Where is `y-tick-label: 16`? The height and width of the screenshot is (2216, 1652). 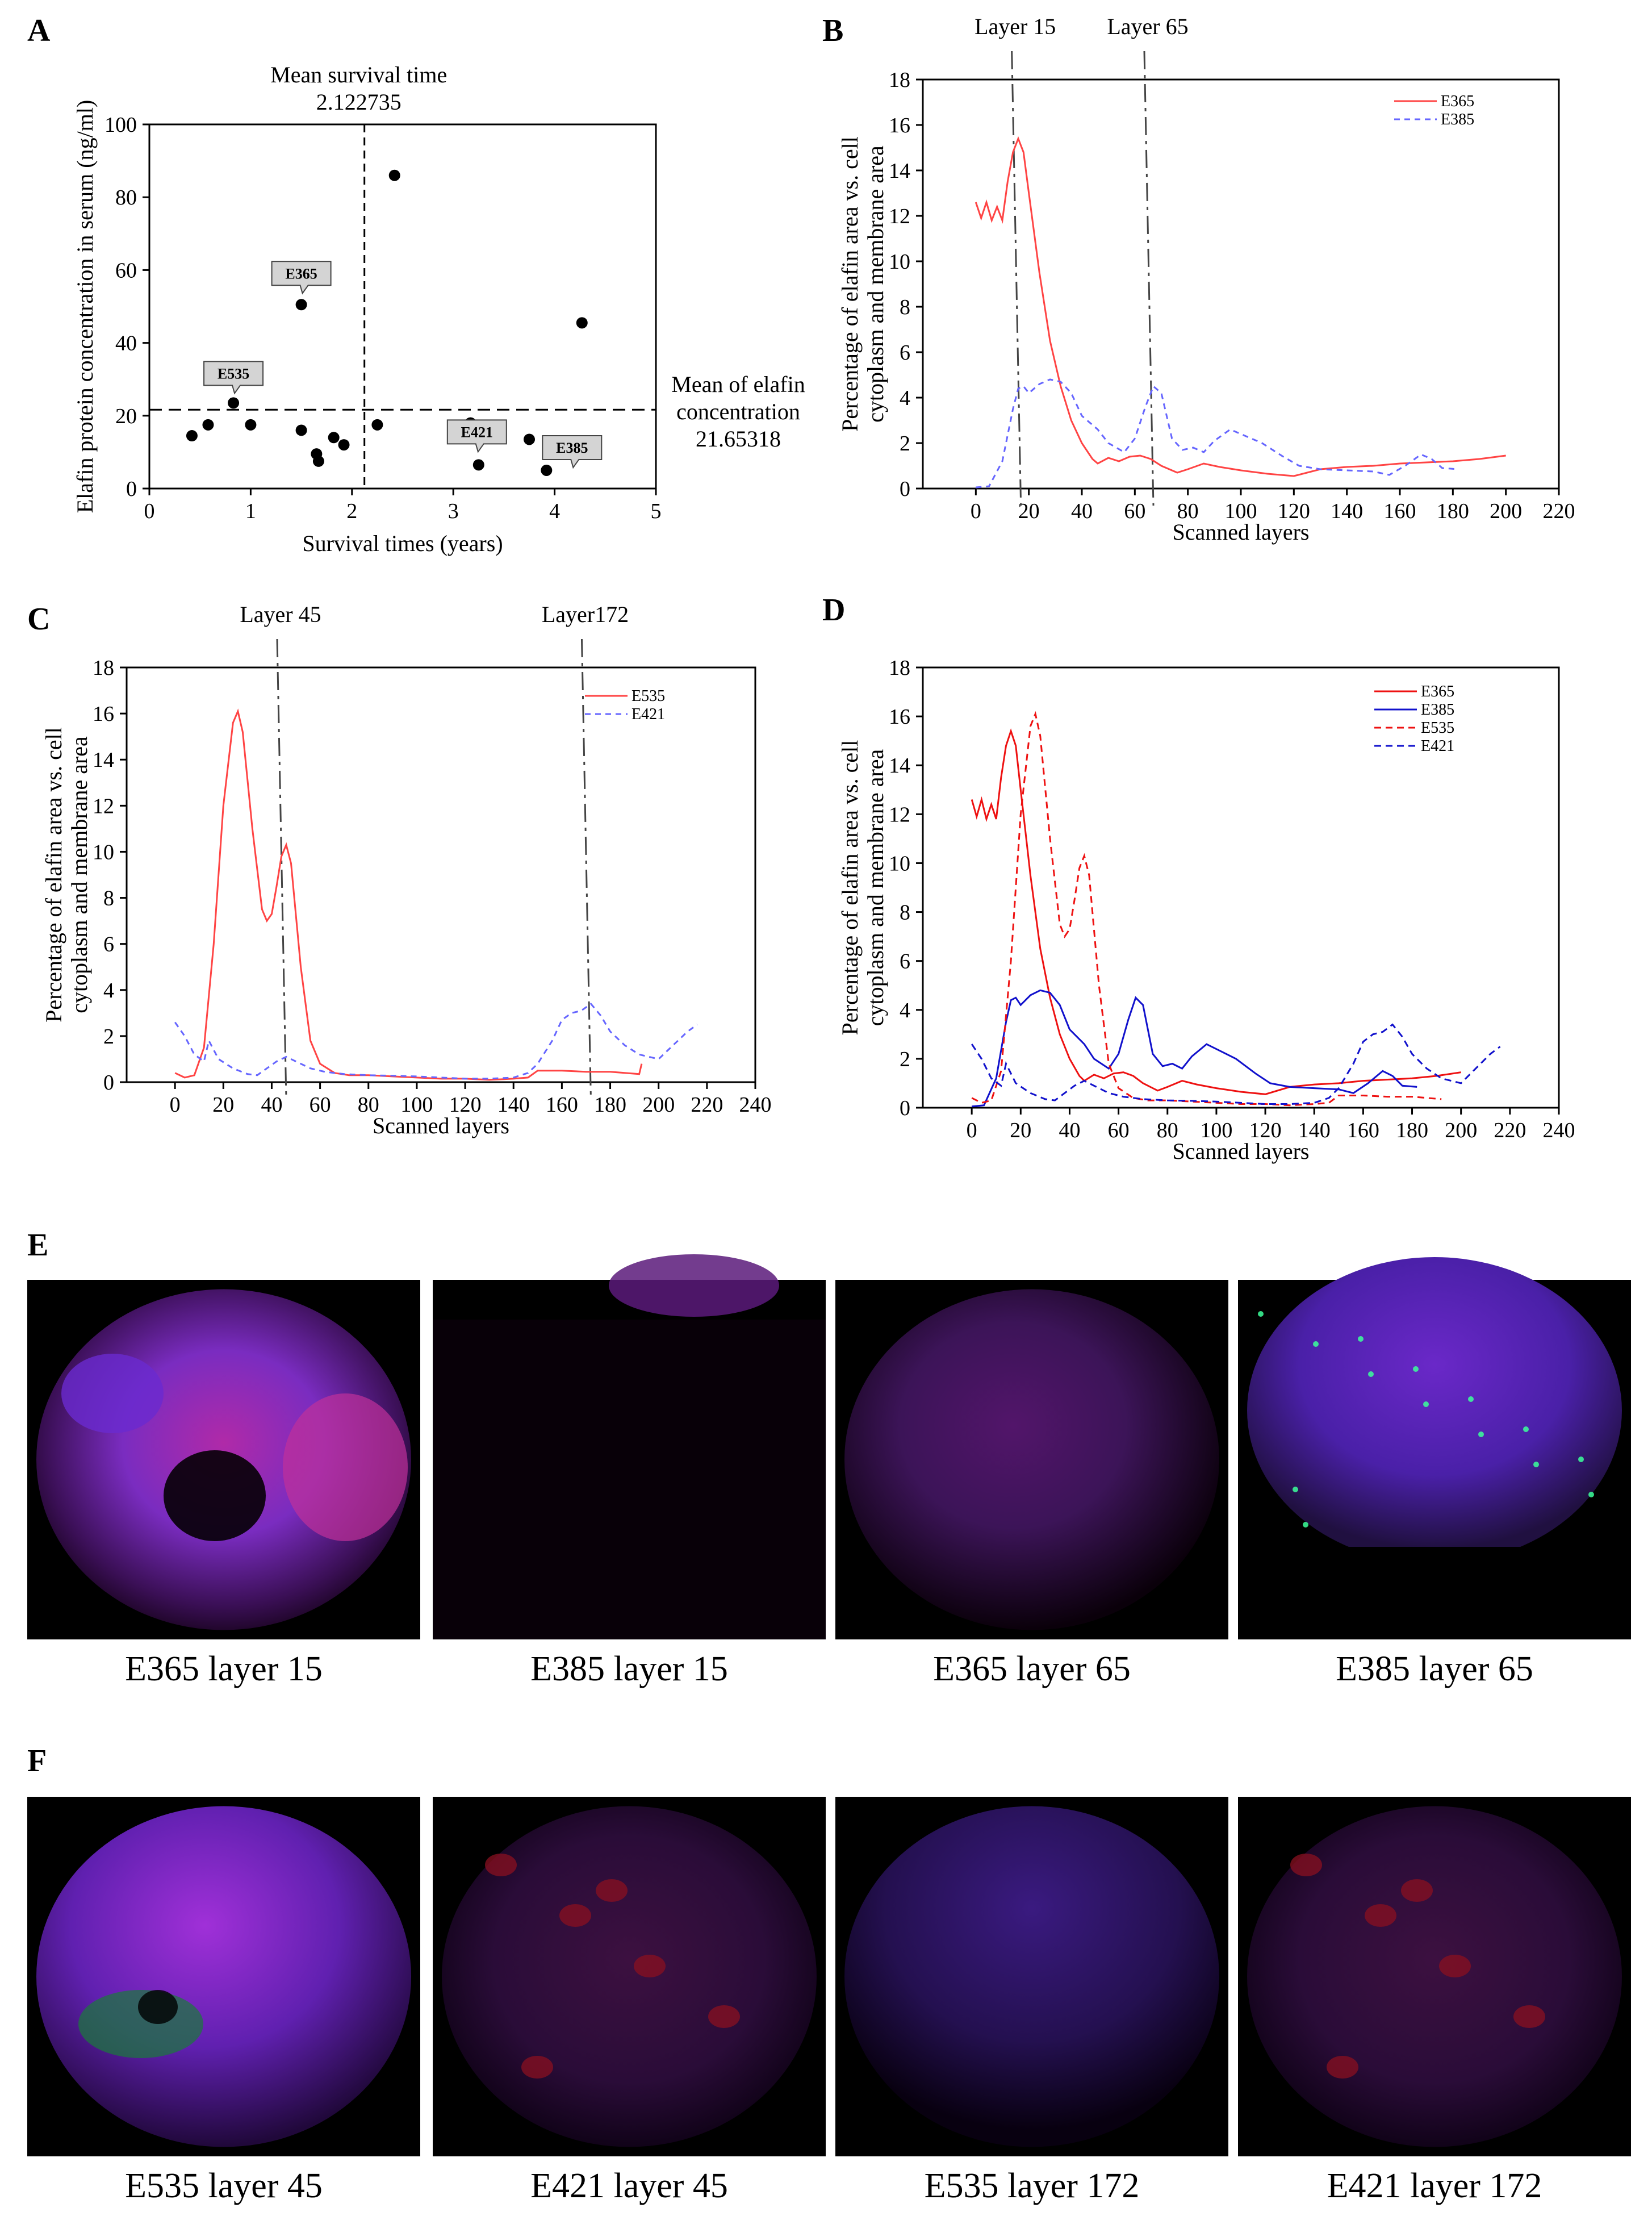 y-tick-label: 16 is located at coordinates (899, 717).